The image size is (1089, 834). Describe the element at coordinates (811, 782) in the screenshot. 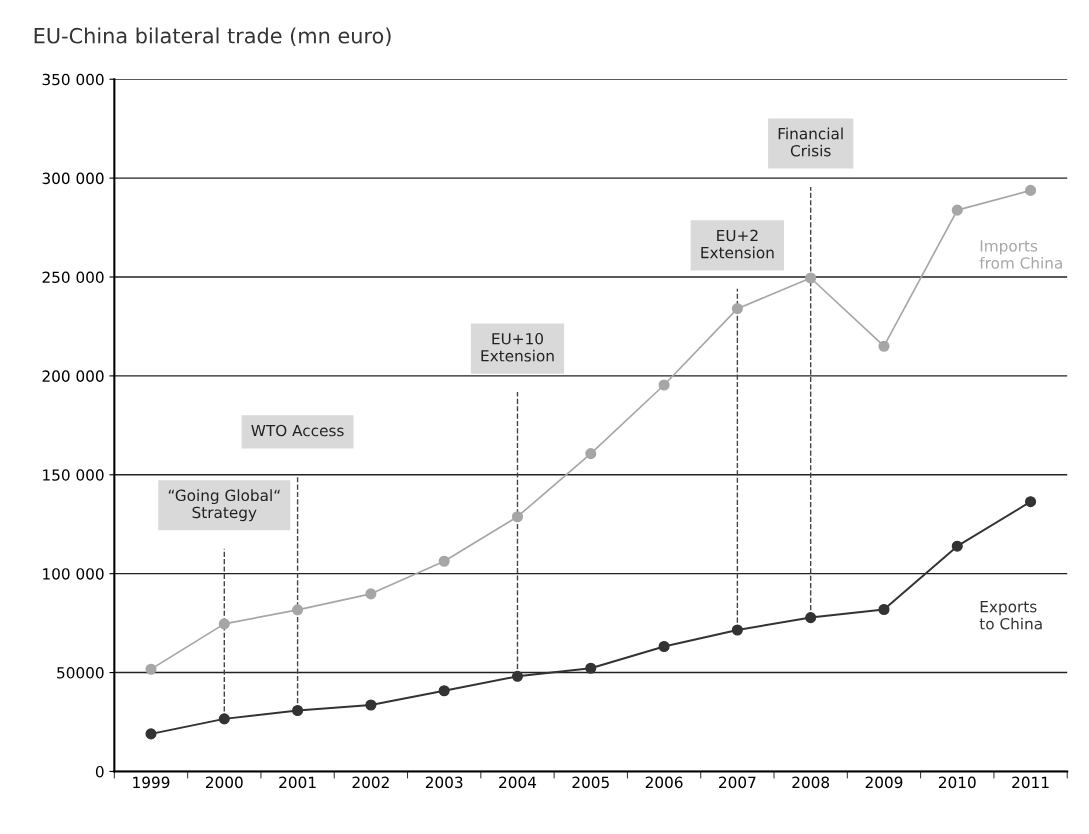

I see `x-tick-label: 2008` at that location.